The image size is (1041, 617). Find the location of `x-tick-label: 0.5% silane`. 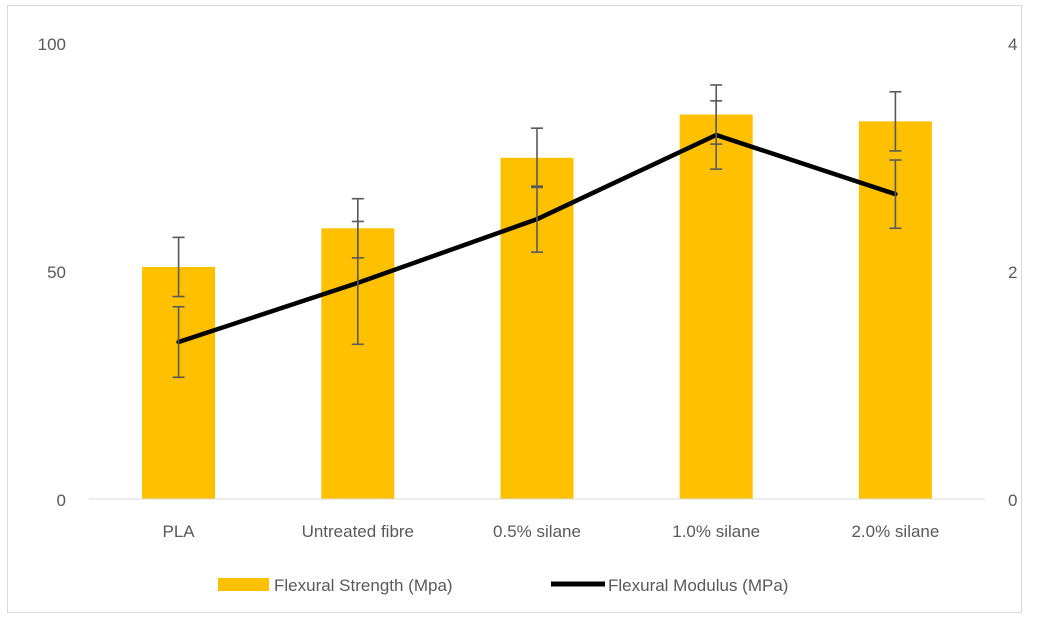

x-tick-label: 0.5% silane is located at coordinates (537, 531).